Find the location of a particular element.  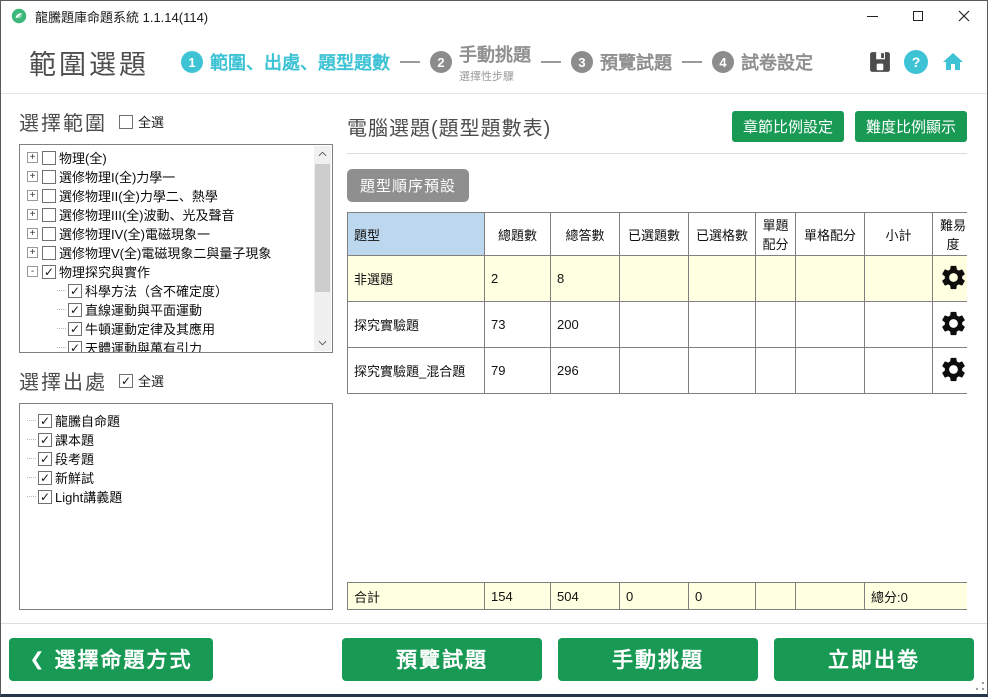

total-points-per-cell is located at coordinates (830, 596).